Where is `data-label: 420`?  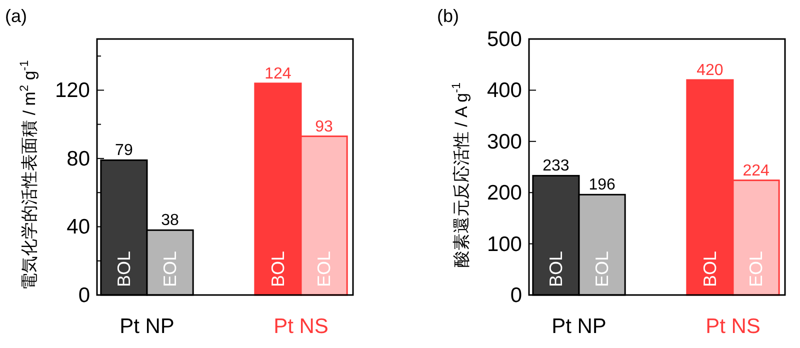 data-label: 420 is located at coordinates (710, 70).